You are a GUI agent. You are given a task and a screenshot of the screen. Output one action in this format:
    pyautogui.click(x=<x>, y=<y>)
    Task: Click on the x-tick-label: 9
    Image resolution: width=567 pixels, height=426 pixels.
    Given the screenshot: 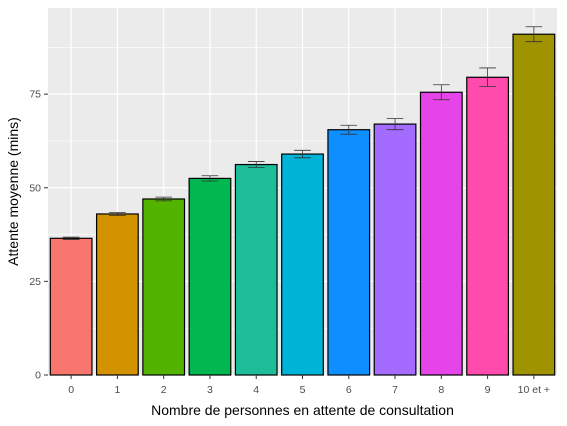 What is the action you would take?
    pyautogui.click(x=488, y=390)
    